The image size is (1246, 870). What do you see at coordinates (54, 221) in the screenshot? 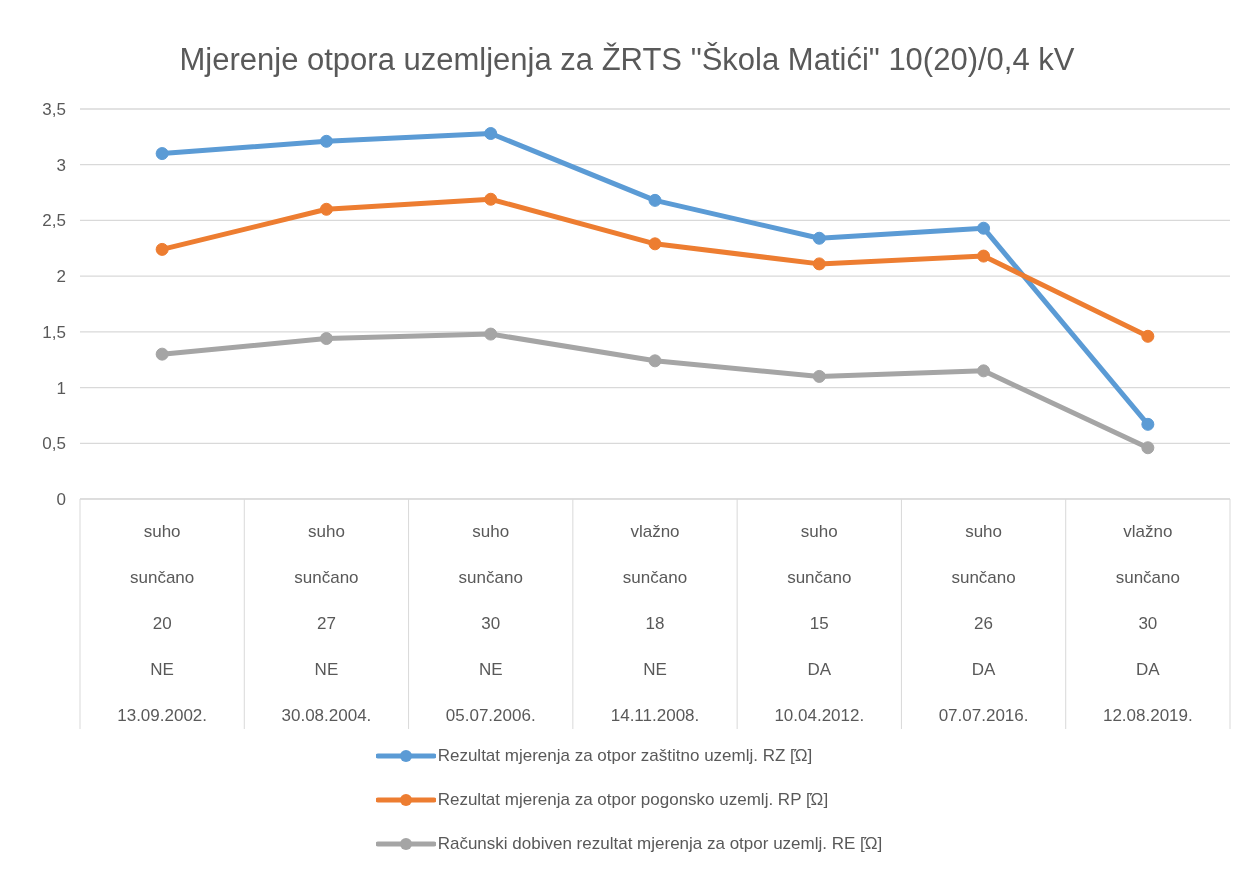
I see `y-tick-label: 2,5` at bounding box center [54, 221].